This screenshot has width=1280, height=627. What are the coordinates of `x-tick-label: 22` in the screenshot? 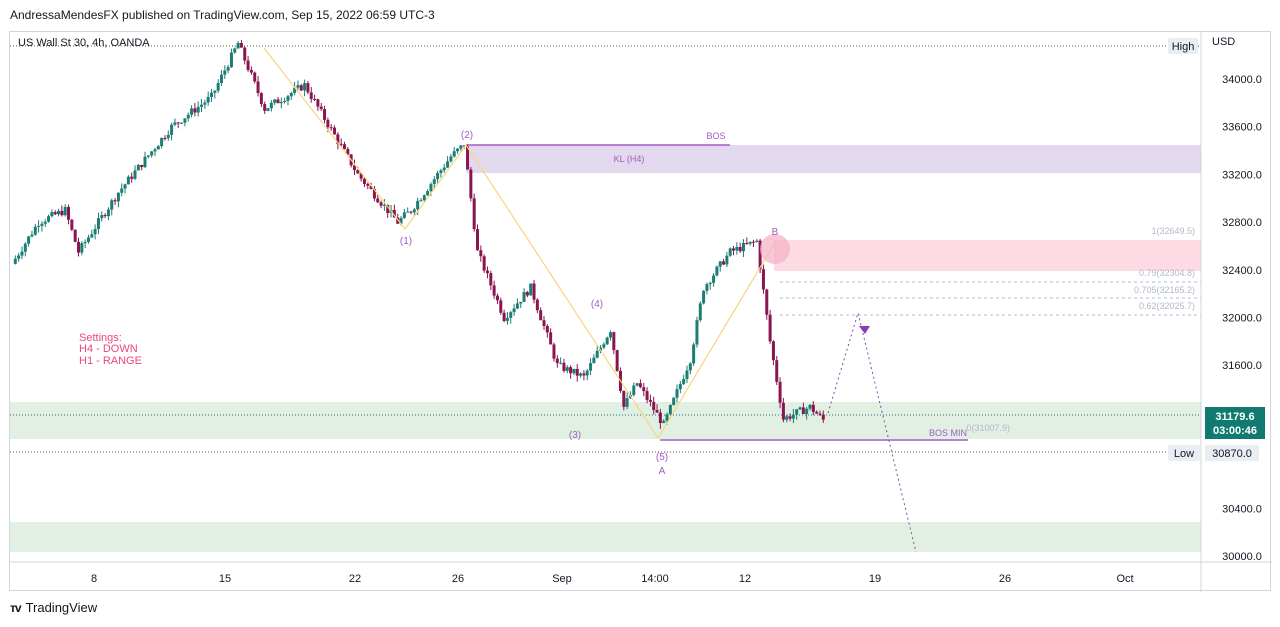 It's located at (355, 579).